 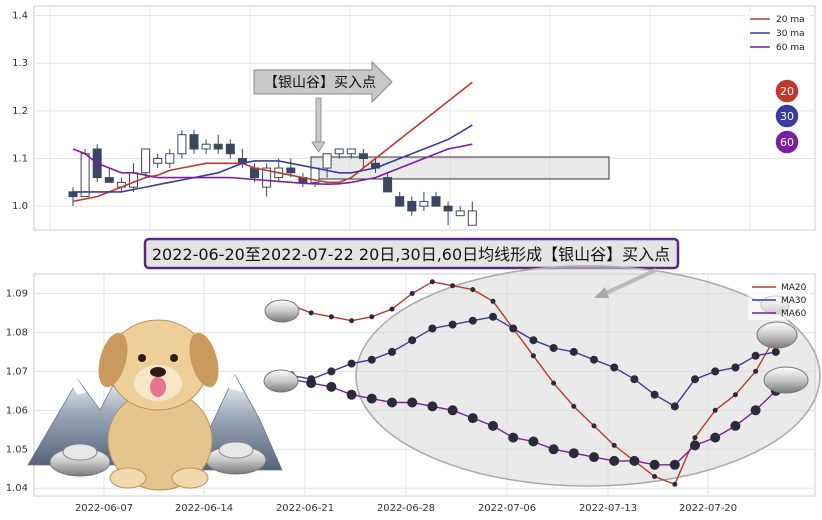 I want to click on buy-zone-box, so click(x=460, y=168).